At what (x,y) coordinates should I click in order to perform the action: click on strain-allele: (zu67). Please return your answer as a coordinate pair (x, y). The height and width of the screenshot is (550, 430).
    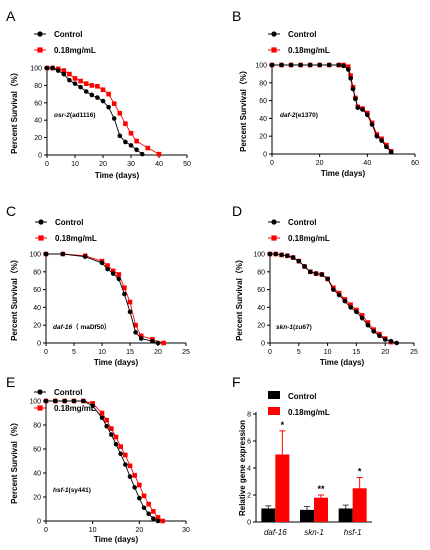
    Looking at the image, I should click on (302, 327).